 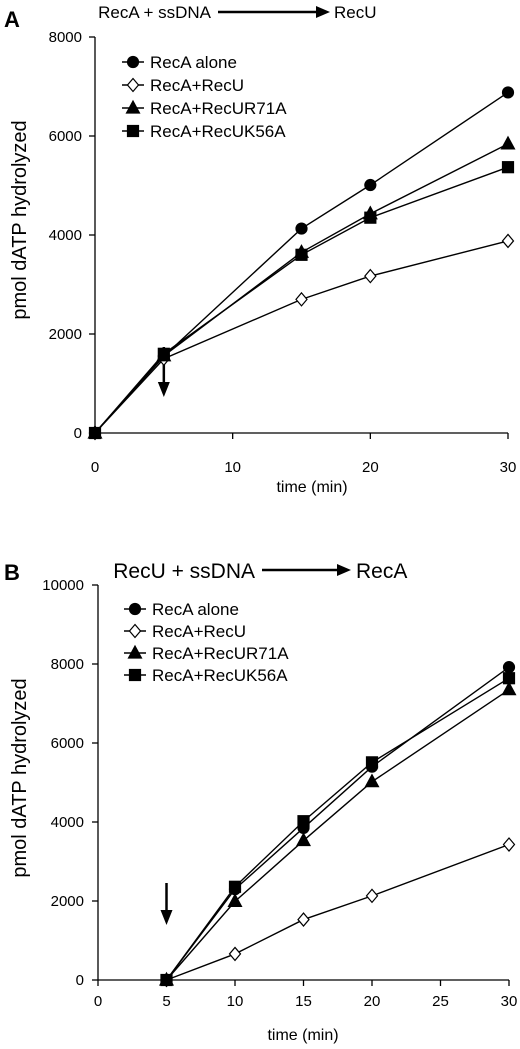 I want to click on panel-b-legend-entry: RecA+RecUK56A, so click(x=206, y=675).